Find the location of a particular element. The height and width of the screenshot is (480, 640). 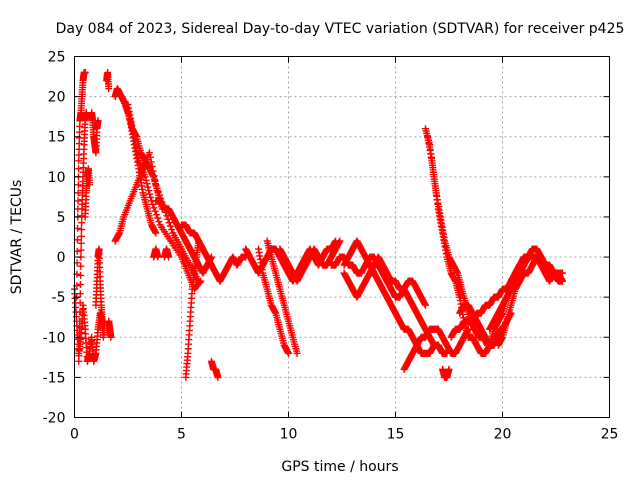

series-sat-c is located at coordinates (82, 237).